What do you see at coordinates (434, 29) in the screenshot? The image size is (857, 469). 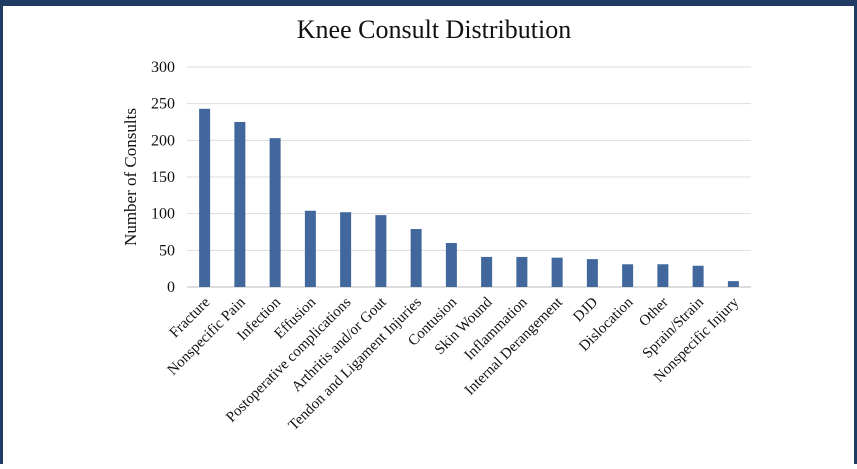 I see `chart-title: Knee Consult Distribution` at bounding box center [434, 29].